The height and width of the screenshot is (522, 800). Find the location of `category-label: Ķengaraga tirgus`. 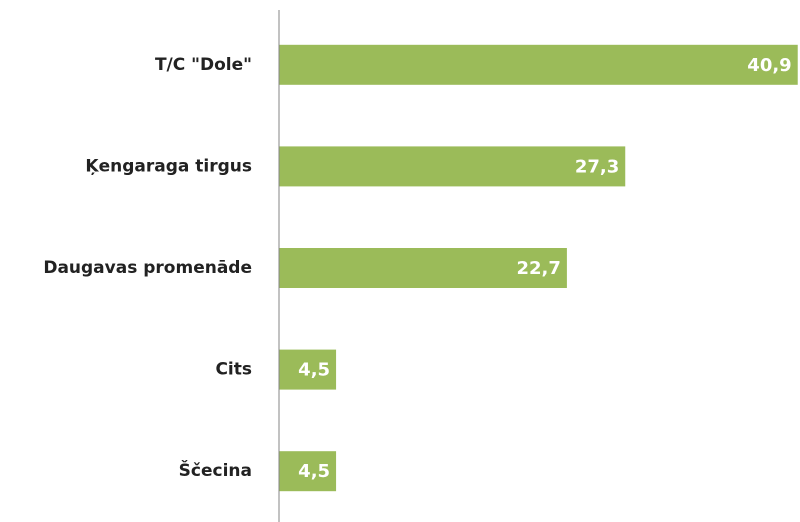

category-label: Ķengaraga tirgus is located at coordinates (168, 166).